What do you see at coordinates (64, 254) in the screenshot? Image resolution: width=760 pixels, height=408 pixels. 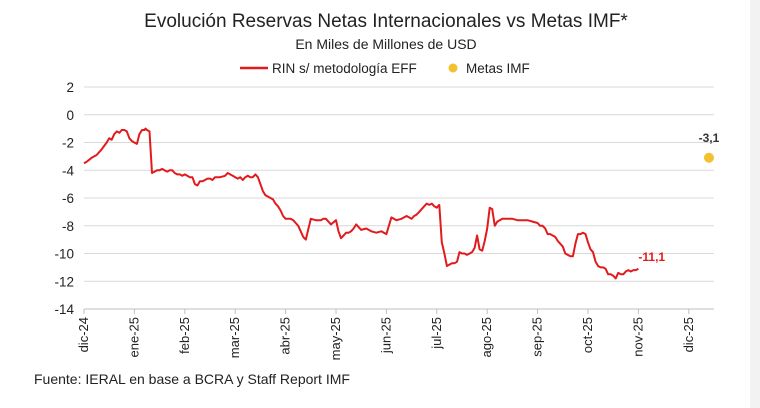 I see `y-tick-label: -10` at bounding box center [64, 254].